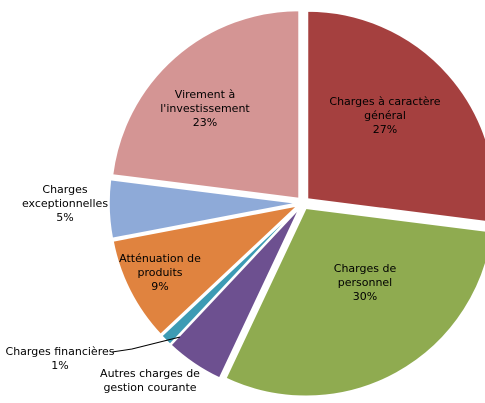 This screenshot has width=485, height=403. I want to click on slice-label: Charges de personnel 30%, so click(365, 283).